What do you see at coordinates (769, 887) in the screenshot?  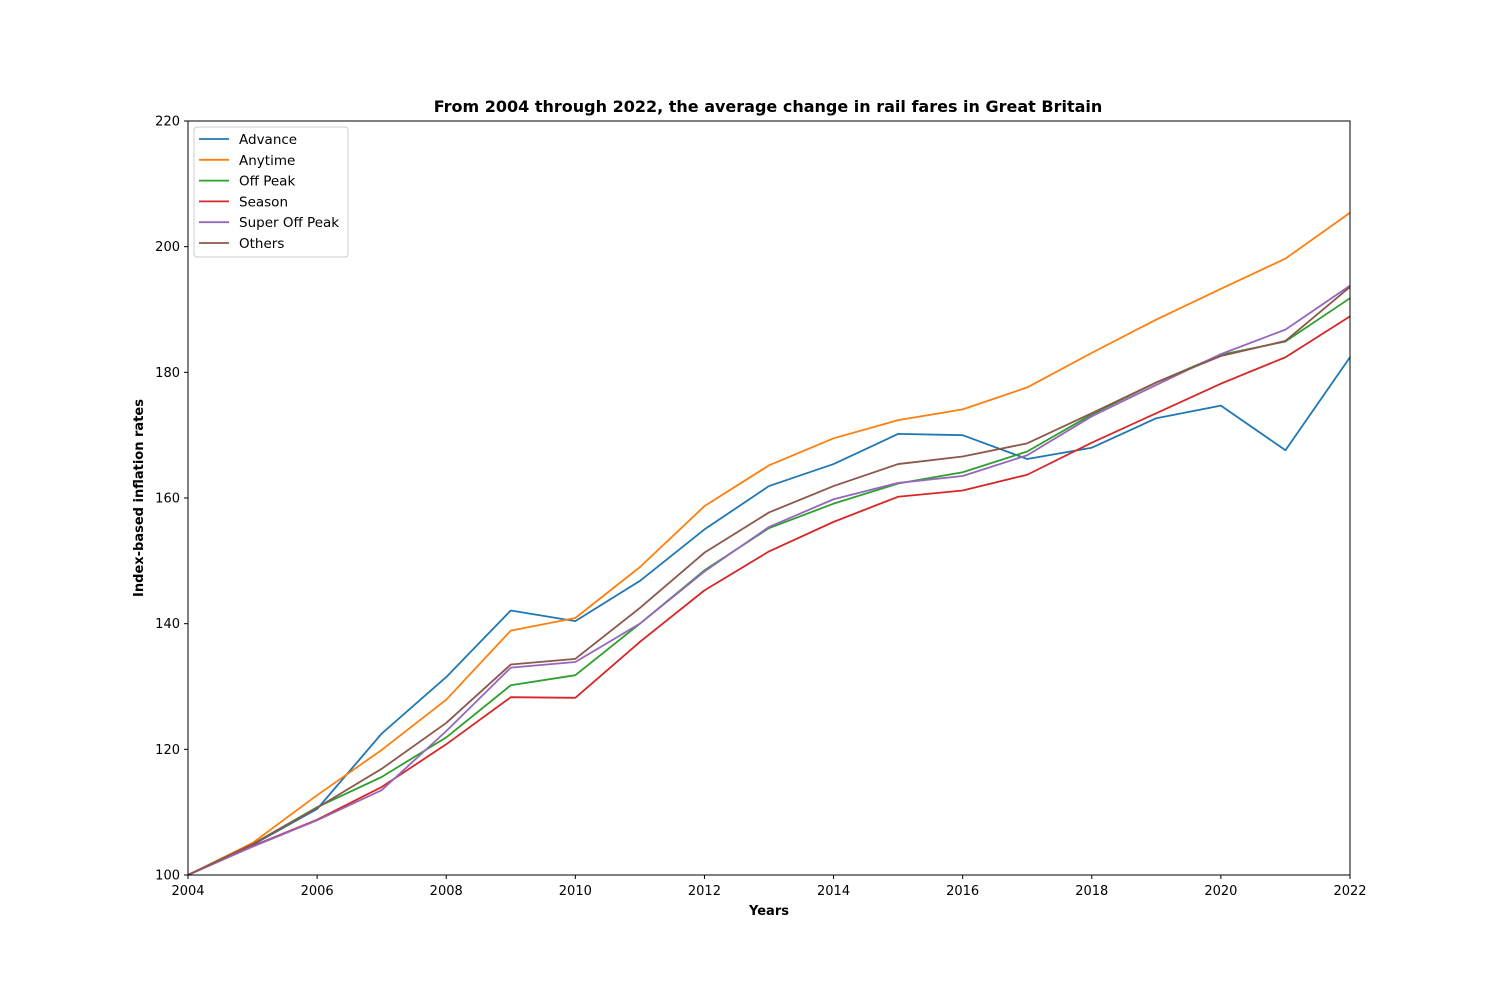 I see `x-axis: 2004 2006 2008 2010 2012 2014 2016 2018 2020 2022` at bounding box center [769, 887].